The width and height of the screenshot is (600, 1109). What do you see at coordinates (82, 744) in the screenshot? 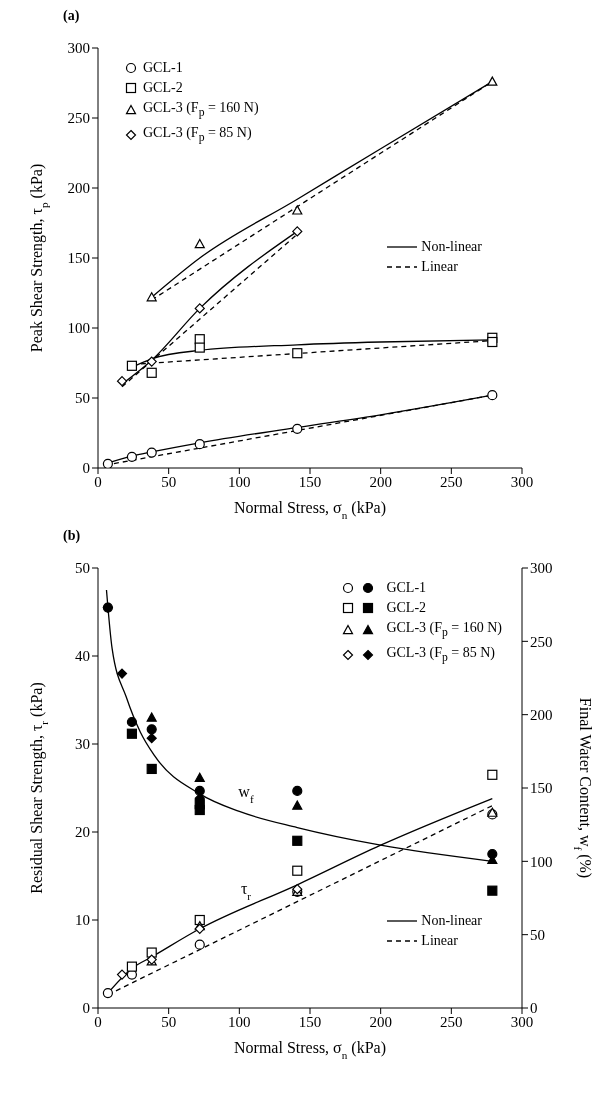
I see `y-tick-label: 30` at bounding box center [82, 744].